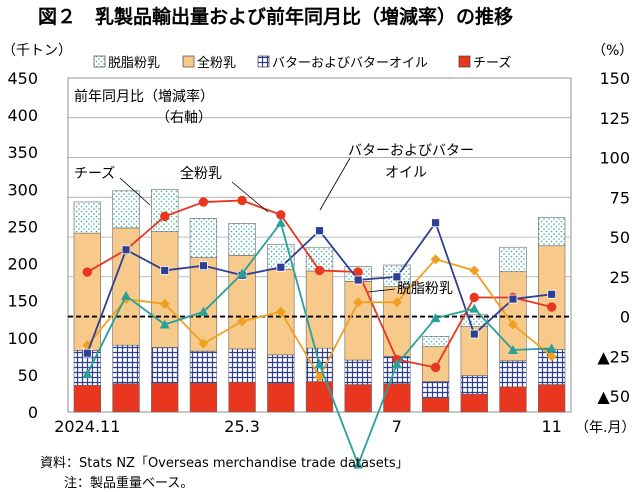 The width and height of the screenshot is (640, 492). I want to click on annotation-wmp: 全粉乳, so click(201, 173).